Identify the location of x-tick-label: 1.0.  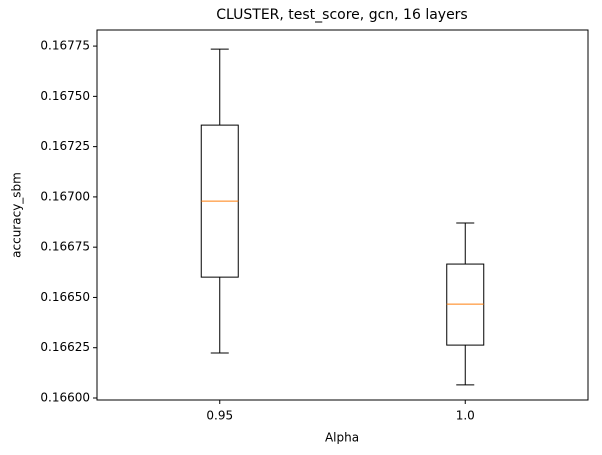
(465, 416).